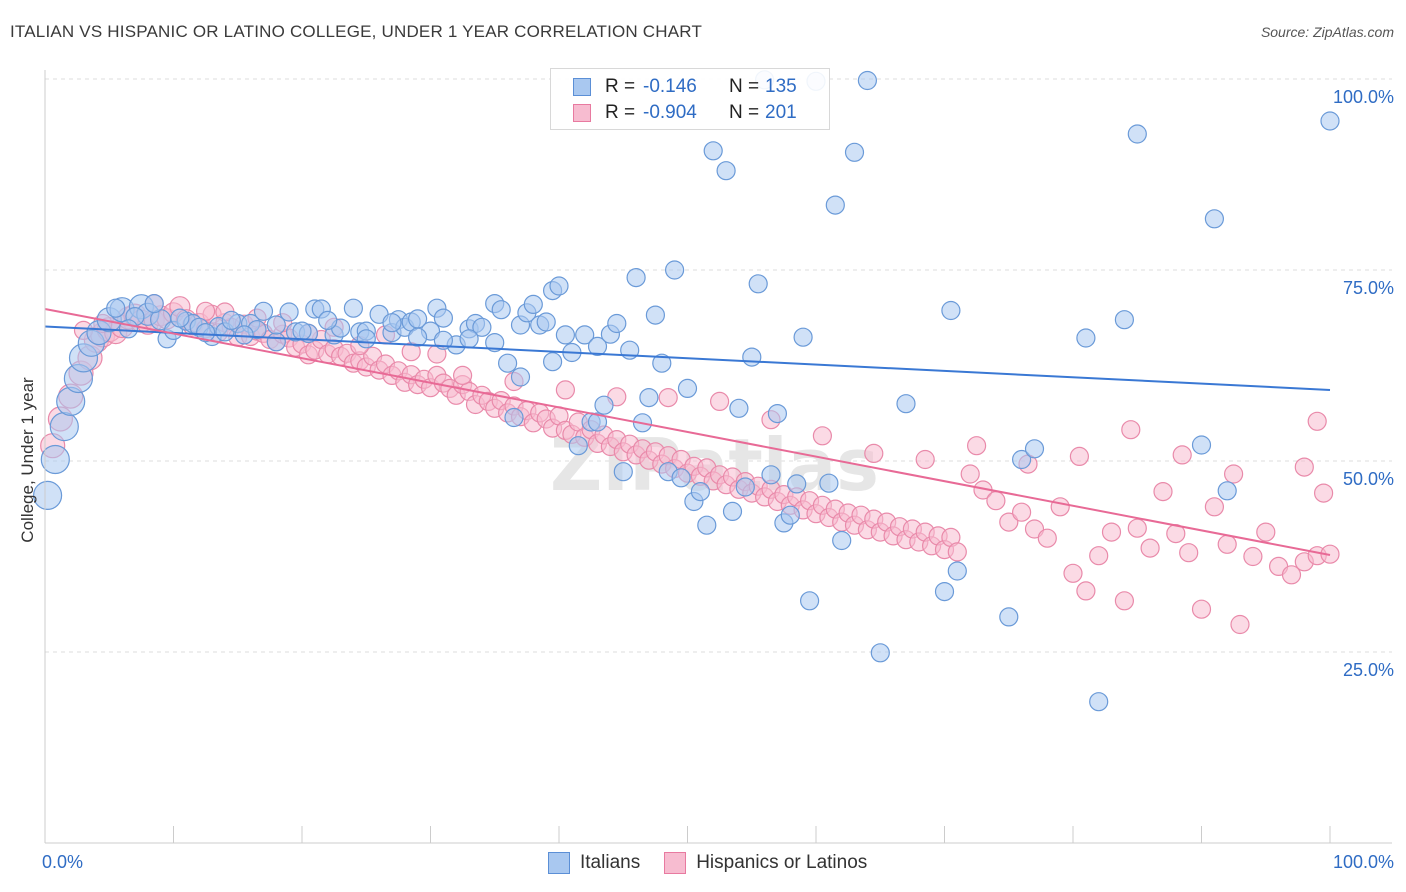  What do you see at coordinates (27, 460) in the screenshot?
I see `y-axis-label: College, Under 1 year` at bounding box center [27, 460].